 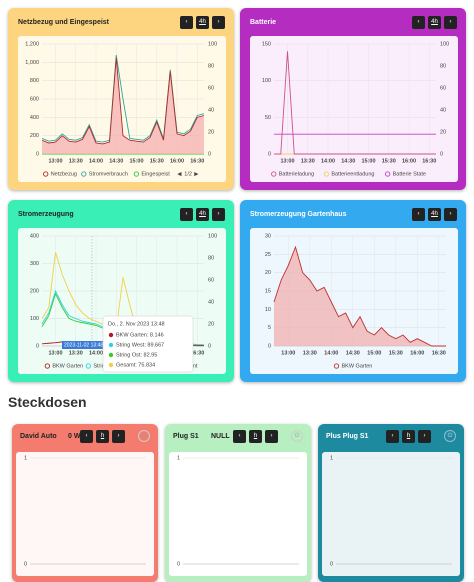 I want to click on legend-next: ▶, so click(x=196, y=174).